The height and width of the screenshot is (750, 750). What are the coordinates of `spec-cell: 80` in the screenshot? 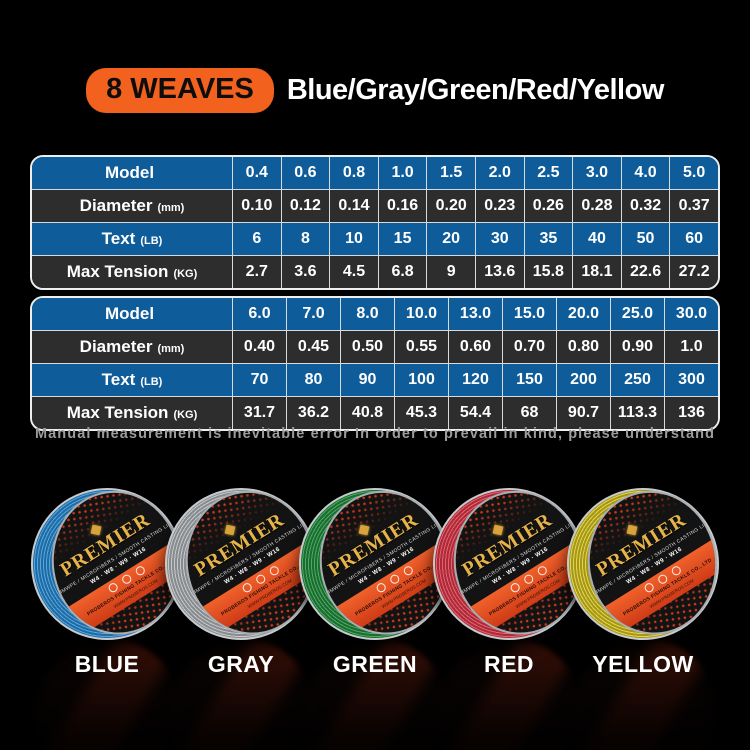 It's located at (313, 380).